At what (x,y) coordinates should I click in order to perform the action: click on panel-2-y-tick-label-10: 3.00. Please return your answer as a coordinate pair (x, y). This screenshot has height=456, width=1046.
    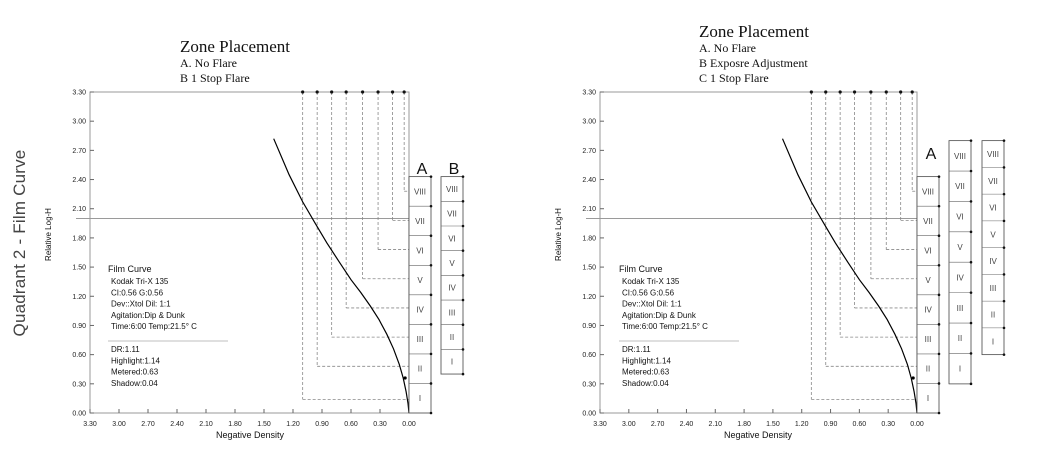
    Looking at the image, I should click on (589, 122).